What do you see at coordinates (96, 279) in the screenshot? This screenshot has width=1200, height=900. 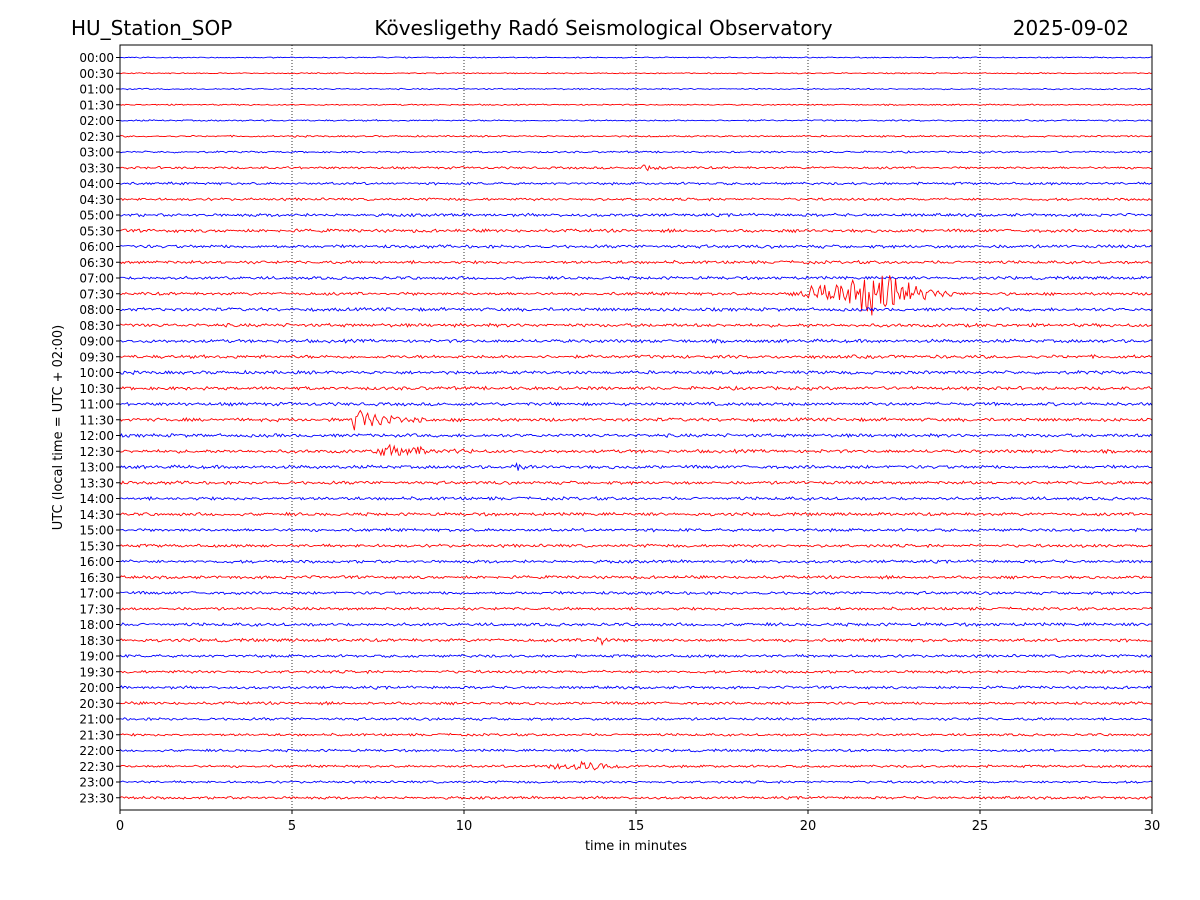 I see `y-tick-label-0700: 07:00` at bounding box center [96, 279].